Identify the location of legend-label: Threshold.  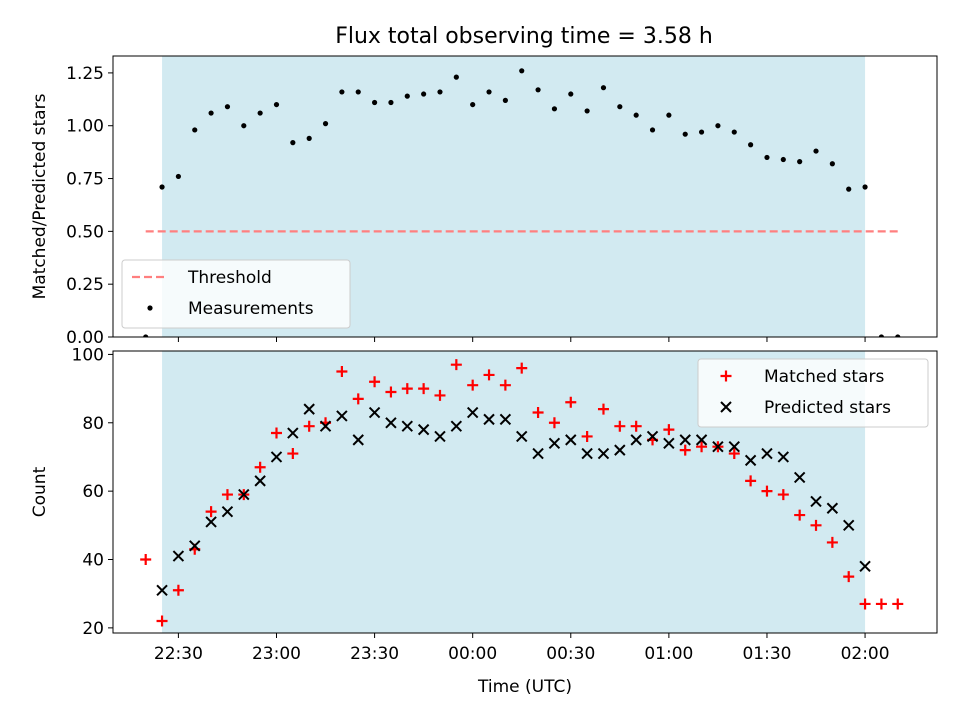
(229, 278).